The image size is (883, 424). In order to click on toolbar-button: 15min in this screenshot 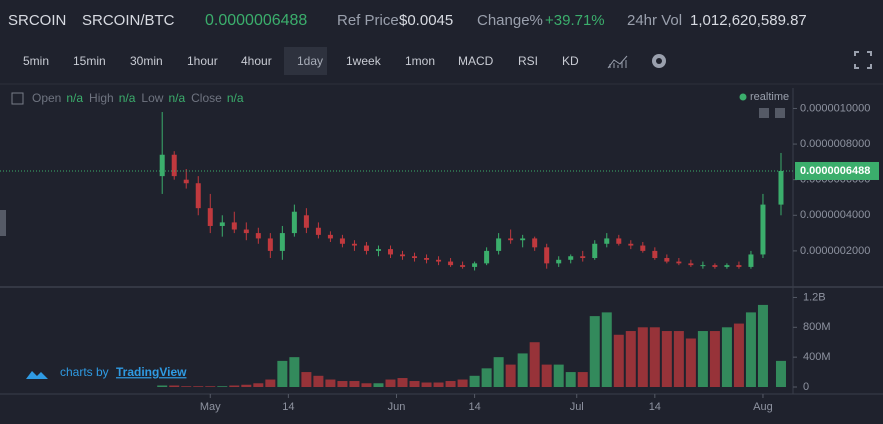, I will do `click(89, 61)`.